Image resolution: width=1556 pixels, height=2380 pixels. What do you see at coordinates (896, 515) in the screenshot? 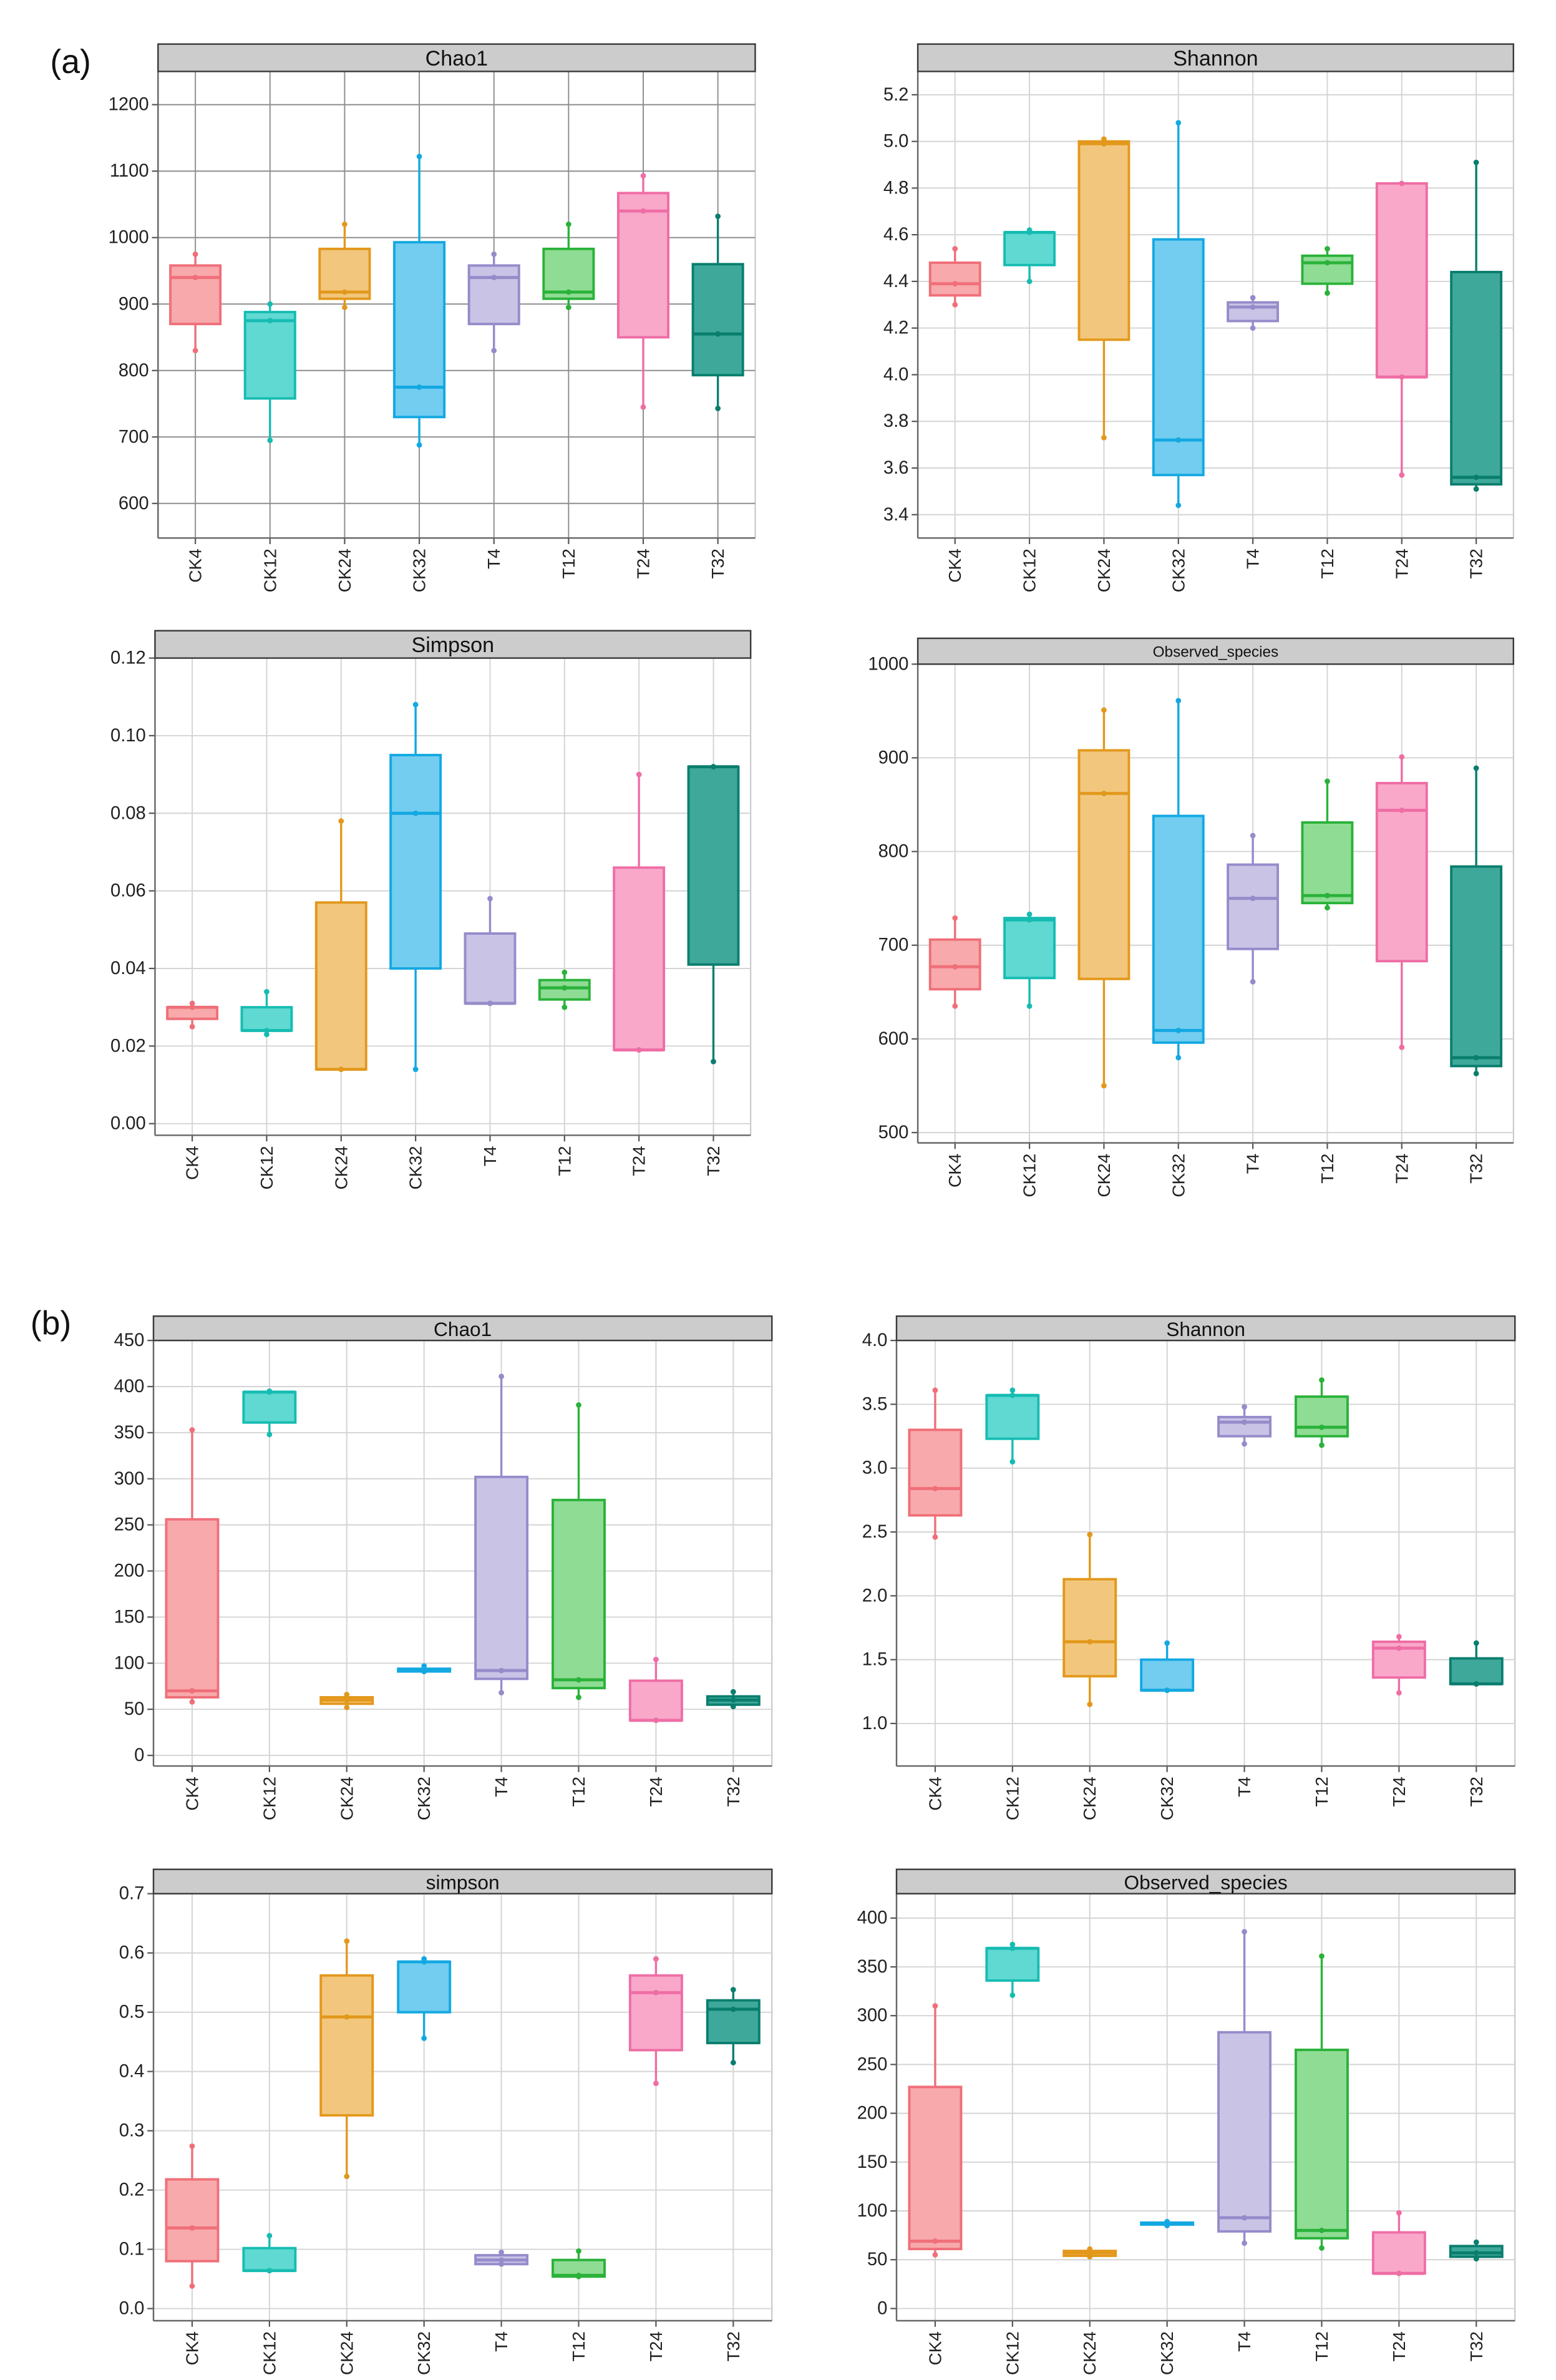
I see `y-tick-label: 3.4` at bounding box center [896, 515].